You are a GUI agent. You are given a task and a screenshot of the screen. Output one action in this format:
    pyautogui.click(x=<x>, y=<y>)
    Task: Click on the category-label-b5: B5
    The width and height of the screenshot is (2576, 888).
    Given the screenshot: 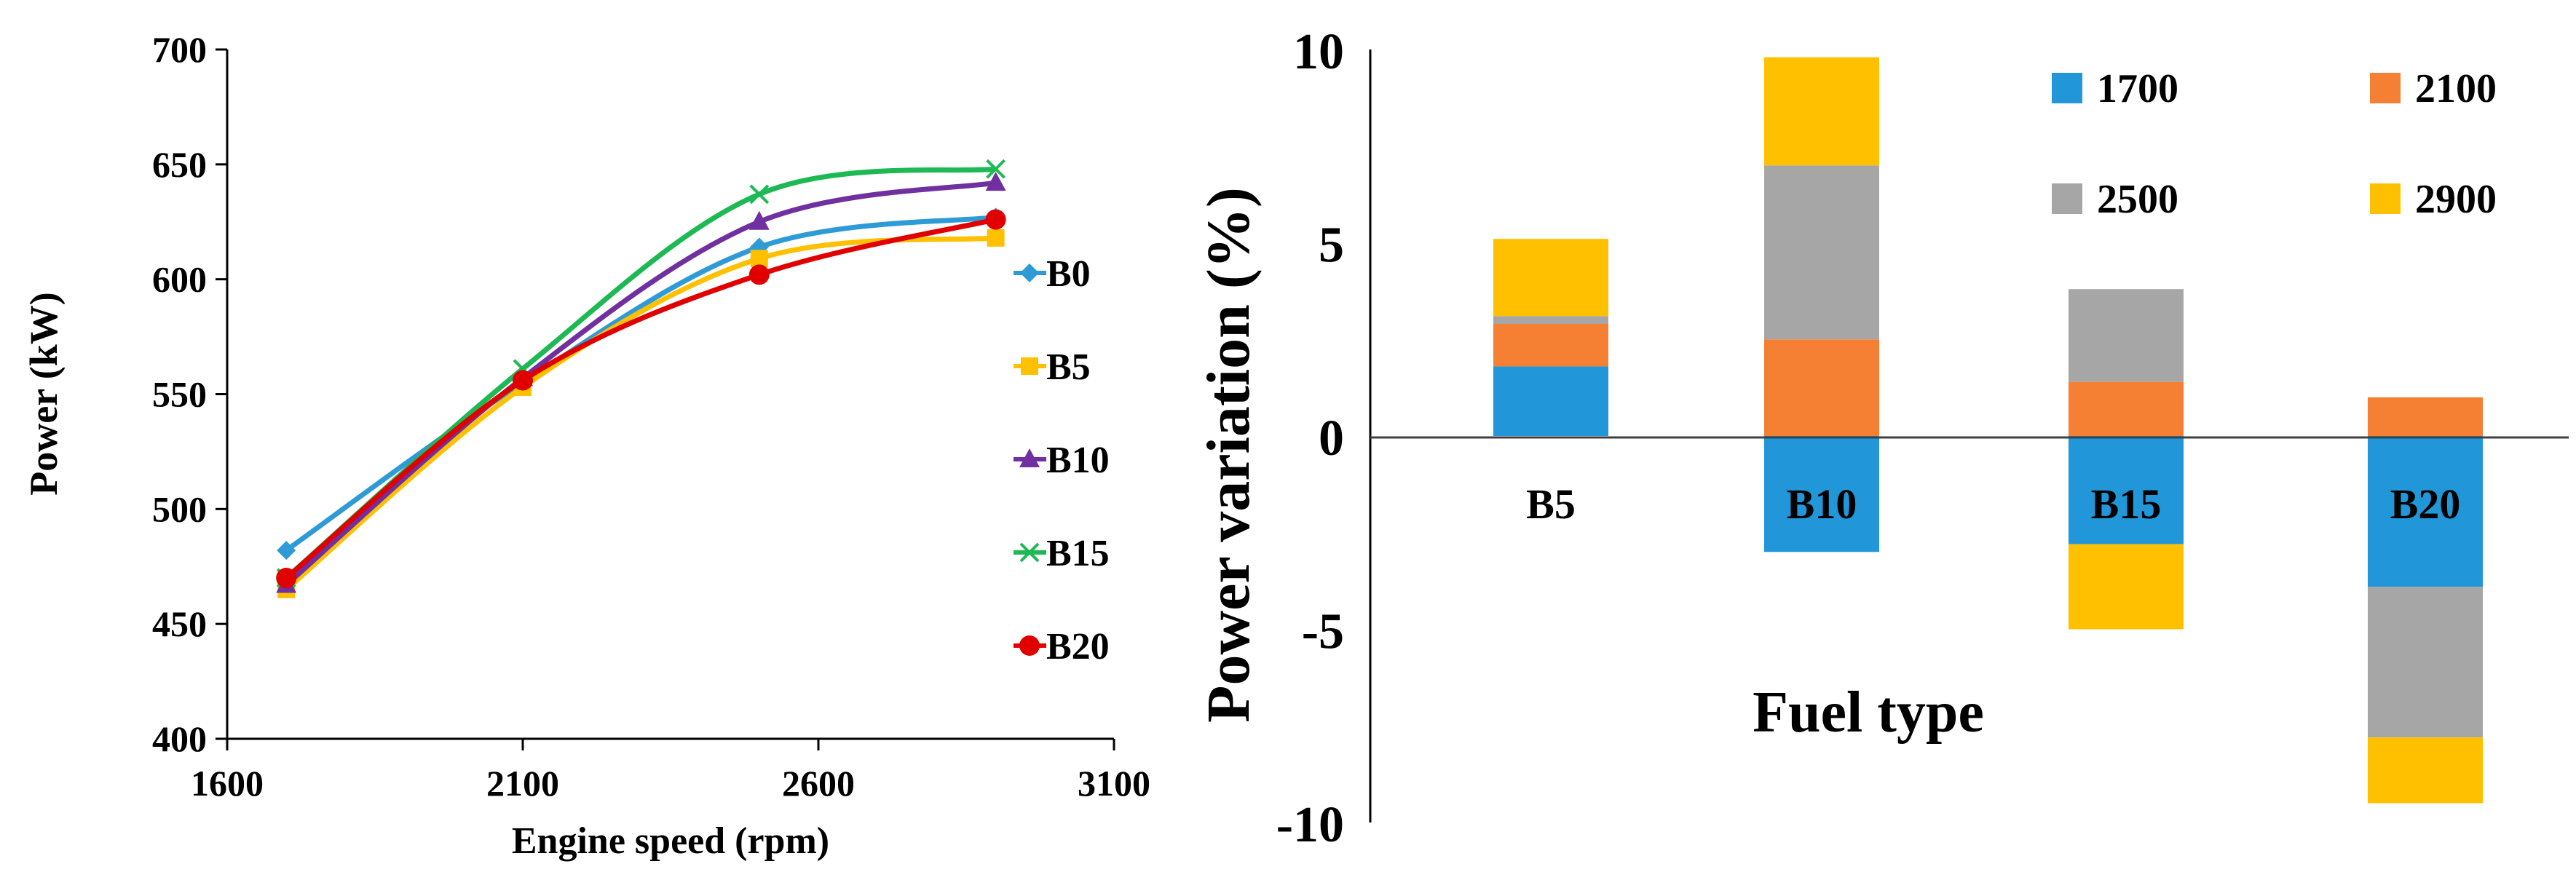 What is the action you would take?
    pyautogui.click(x=1551, y=504)
    